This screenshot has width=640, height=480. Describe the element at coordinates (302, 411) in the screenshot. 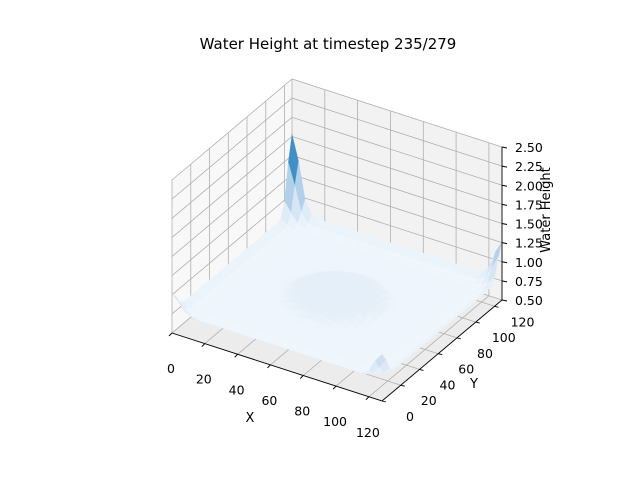

I see `x-tick-label: 80` at that location.